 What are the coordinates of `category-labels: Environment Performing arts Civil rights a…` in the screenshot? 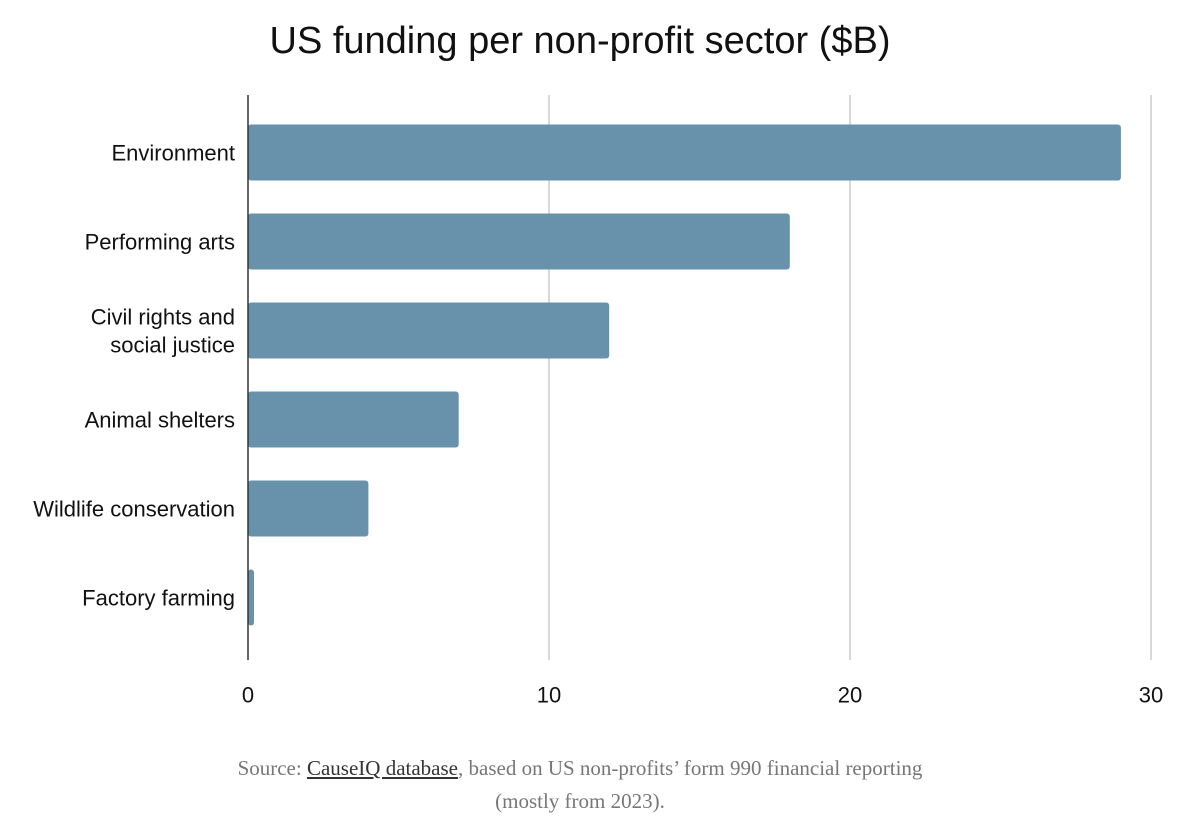 It's located at (134, 375).